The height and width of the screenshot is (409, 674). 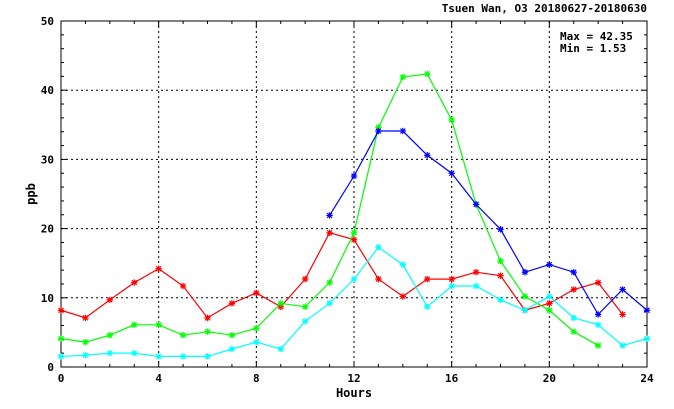 What do you see at coordinates (544, 8) in the screenshot?
I see `chart-title: Tsuen Wan, O3 20180627-20180630` at bounding box center [544, 8].